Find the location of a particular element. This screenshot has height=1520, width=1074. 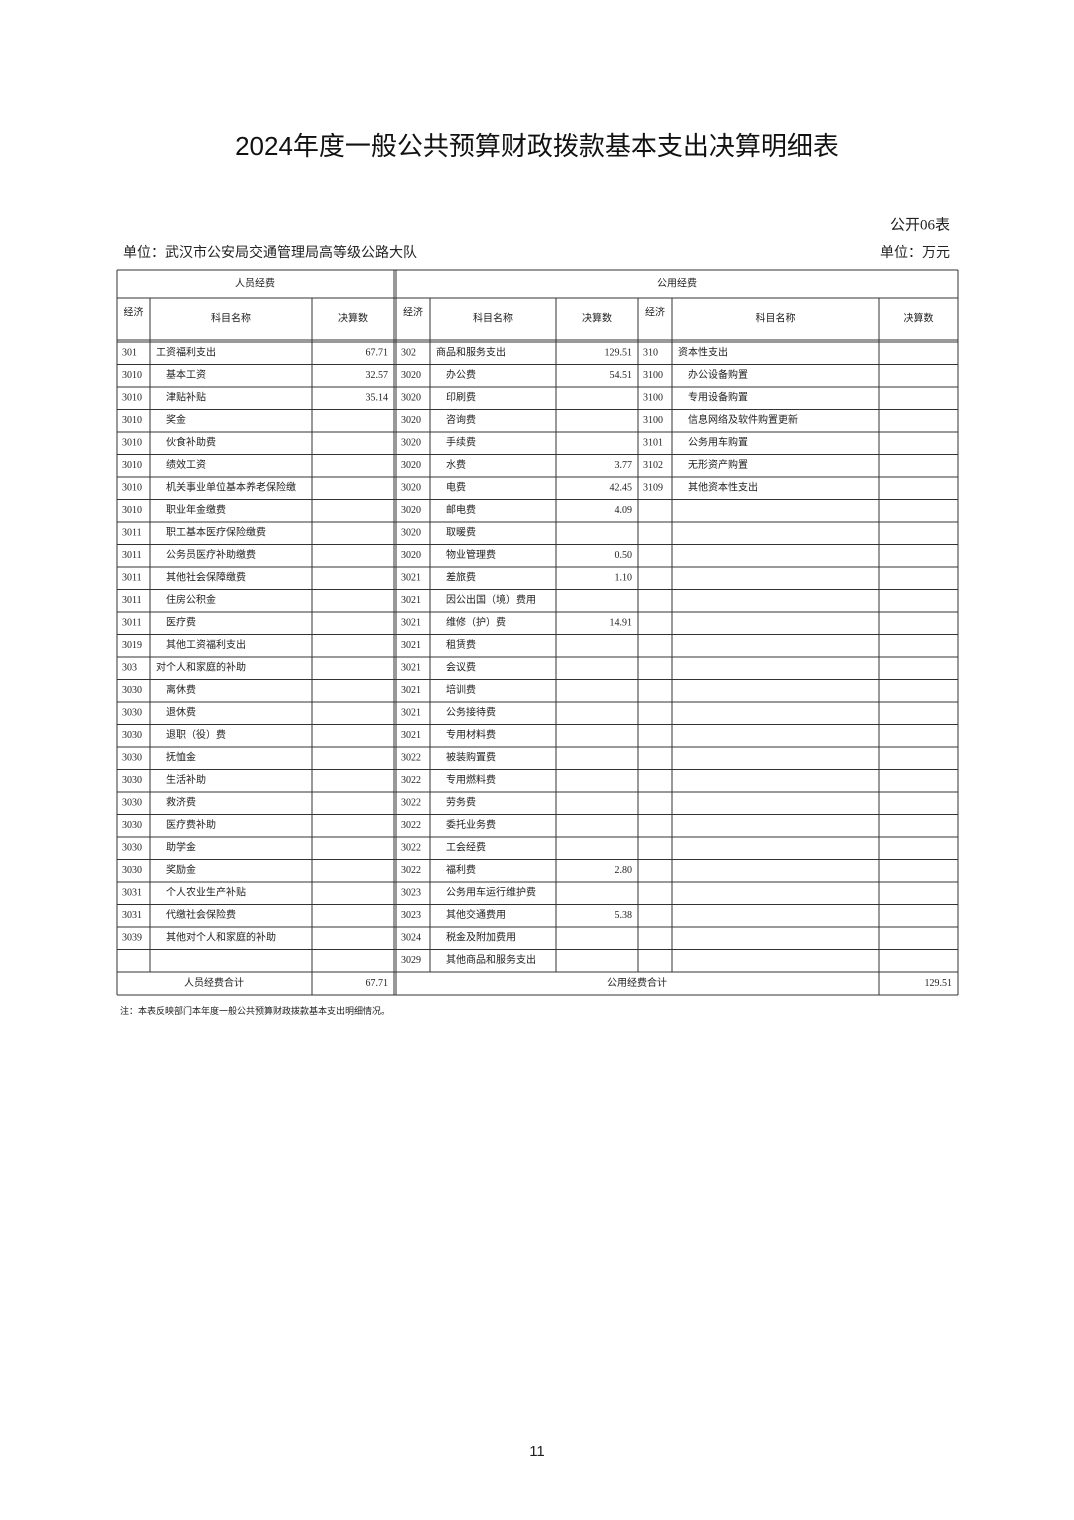

amount-cell: 2.80 is located at coordinates (624, 870).